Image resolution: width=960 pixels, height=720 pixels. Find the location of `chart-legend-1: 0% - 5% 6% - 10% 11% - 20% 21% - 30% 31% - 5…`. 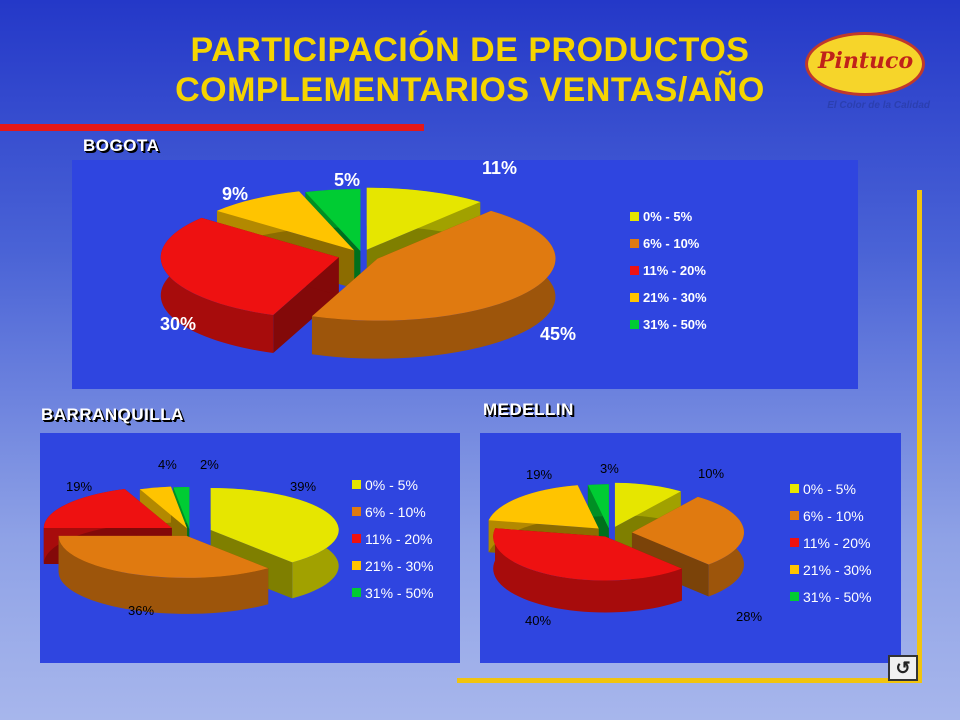

chart-legend-1: 0% - 5% 6% - 10% 11% - 20% 21% - 30% 31% - 5… is located at coordinates (392, 538).